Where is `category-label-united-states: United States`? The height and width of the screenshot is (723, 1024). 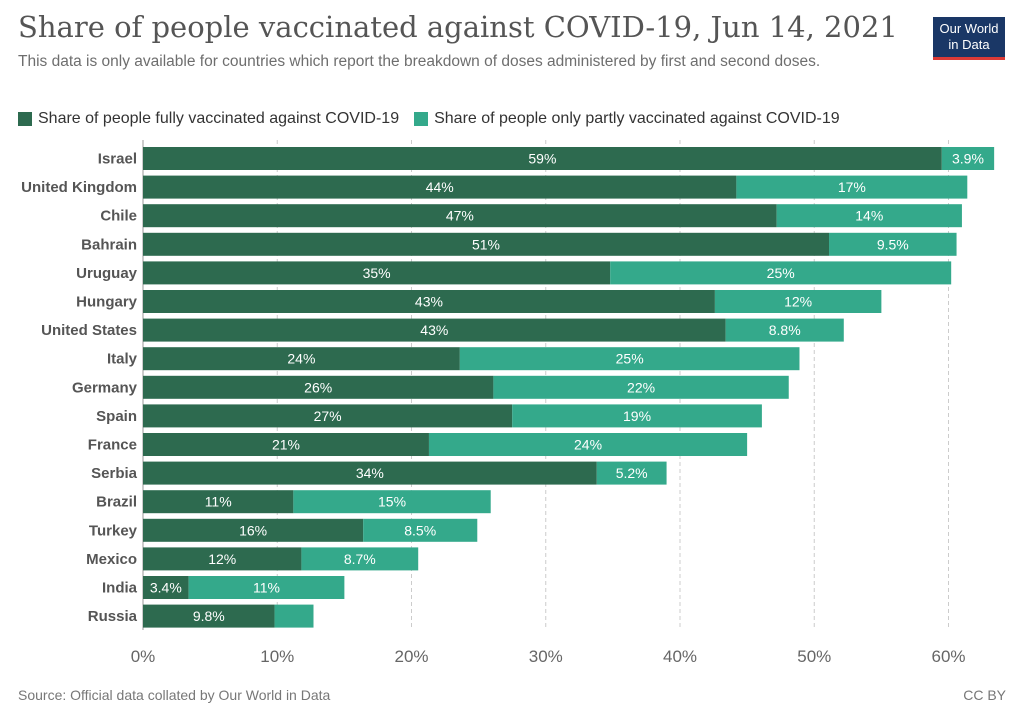
category-label-united-states: United States is located at coordinates (89, 330).